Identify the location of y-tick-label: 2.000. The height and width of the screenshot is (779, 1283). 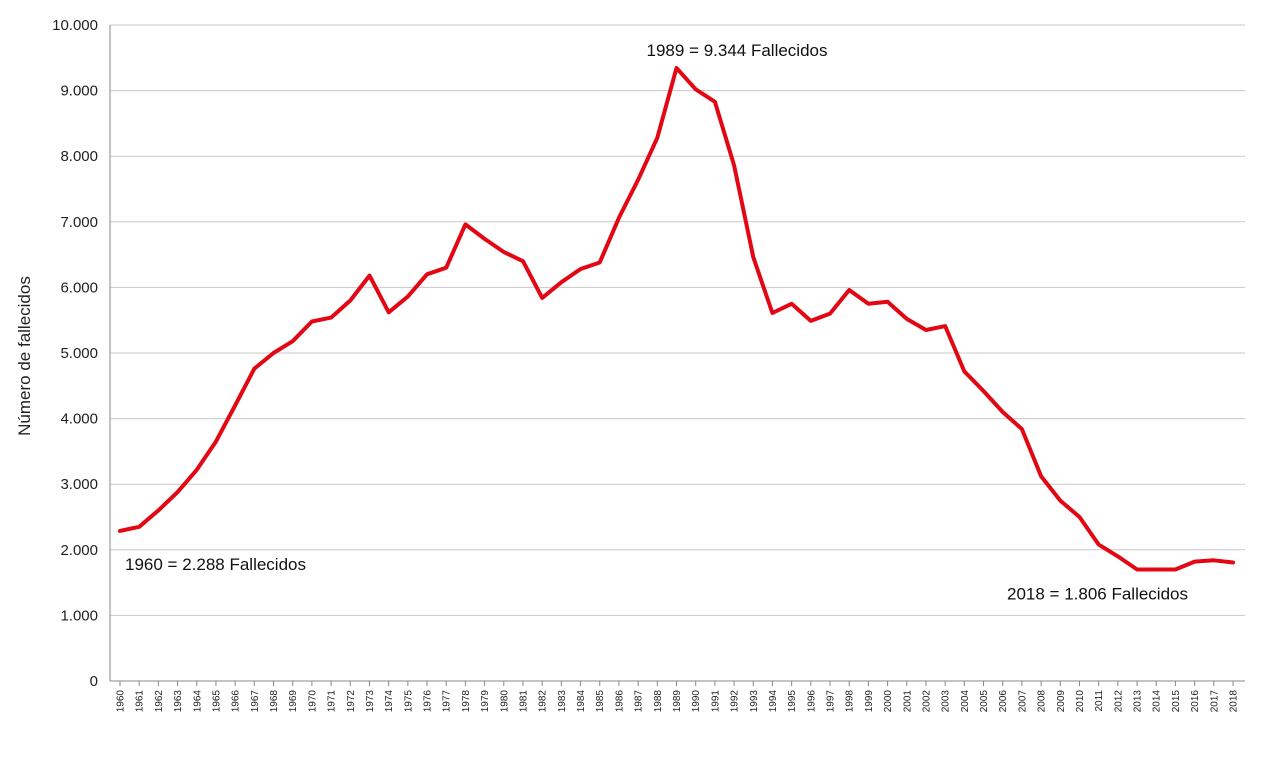
(79, 550).